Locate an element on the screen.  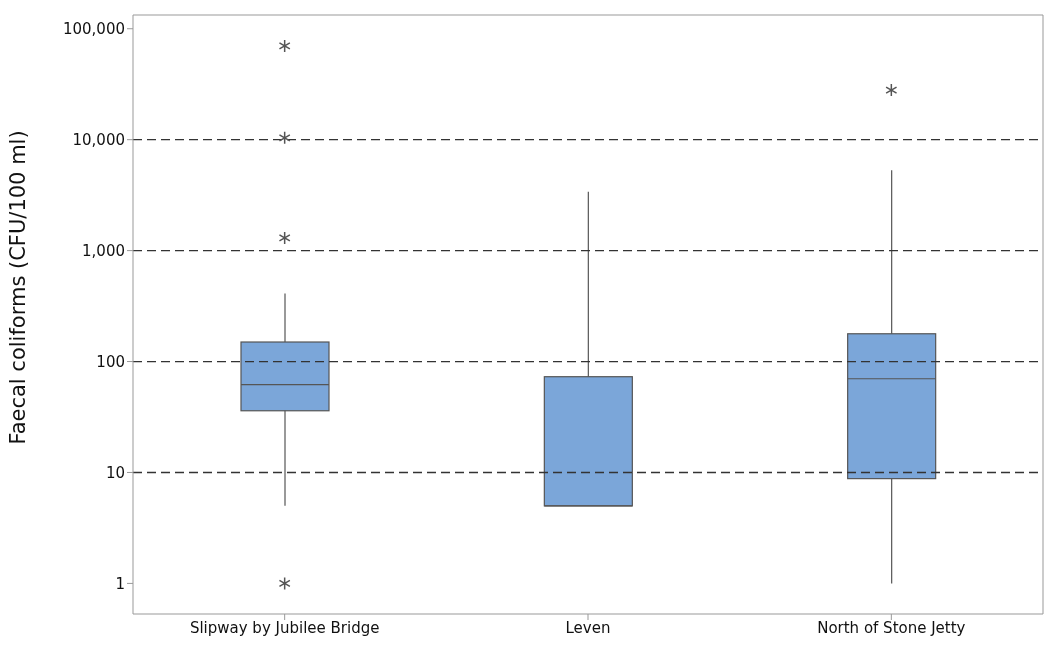
y-tick-label: 100 is located at coordinates (110, 361).